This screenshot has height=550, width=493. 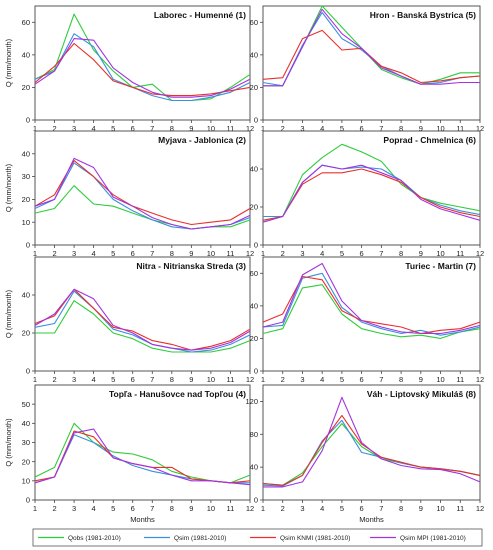 What do you see at coordinates (177, 394) in the screenshot?
I see `panel-title: Topľa - Hanušovce nad Topľou (4)` at bounding box center [177, 394].